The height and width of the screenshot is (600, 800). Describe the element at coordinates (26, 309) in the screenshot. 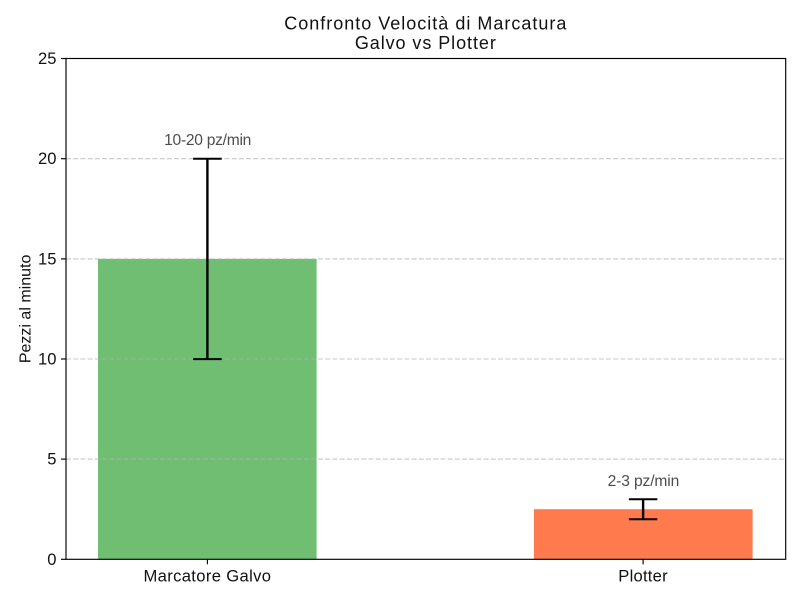

I see `svg-text: Pezzi al minuto` at that location.